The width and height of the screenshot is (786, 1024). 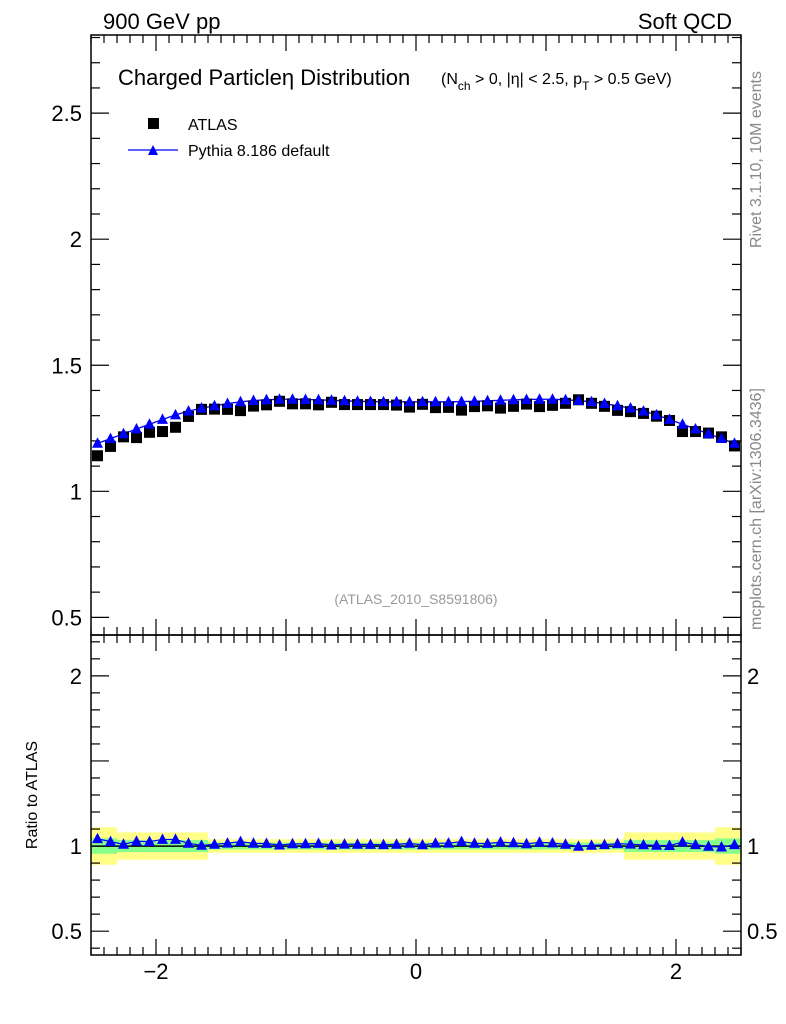 What do you see at coordinates (753, 846) in the screenshot?
I see `y-tick-label-right: 1` at bounding box center [753, 846].